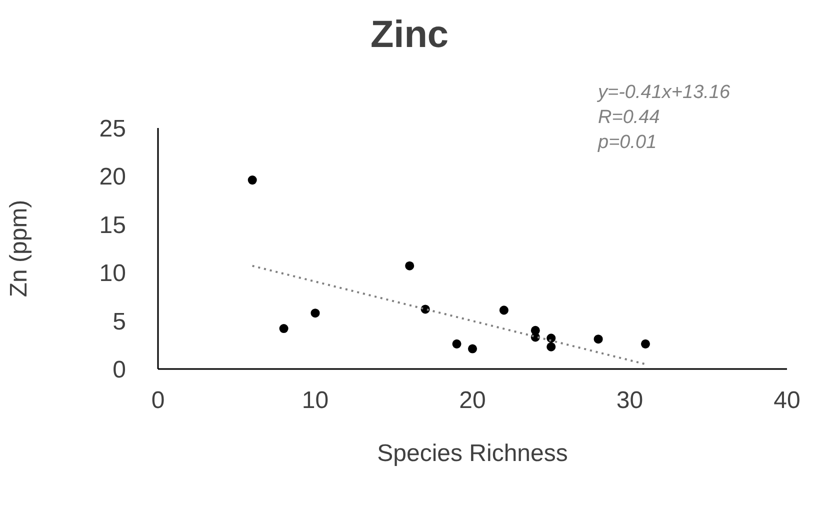 The height and width of the screenshot is (505, 819). What do you see at coordinates (19, 249) in the screenshot?
I see `y-axis-title: Zn (ppm)` at bounding box center [19, 249].